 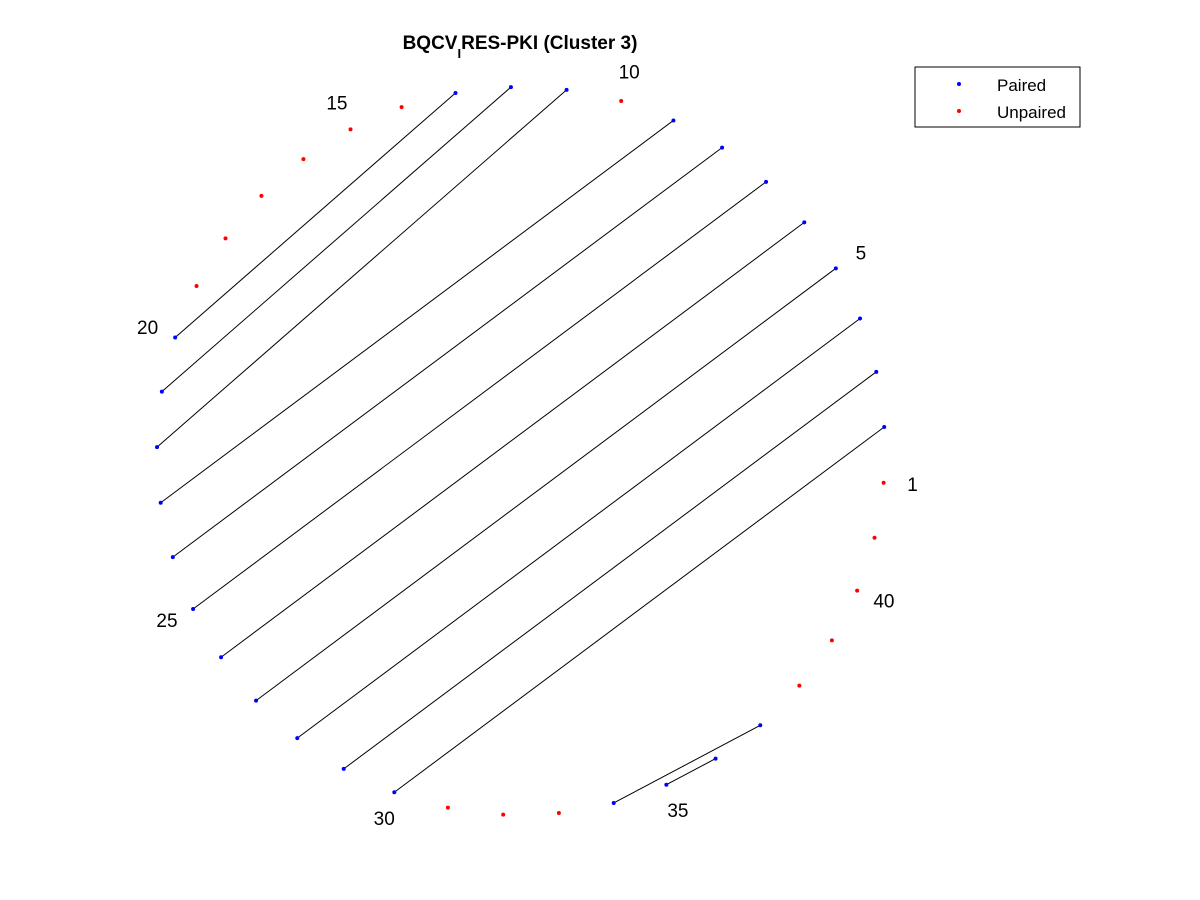 I want to click on node-label-35: 35, so click(x=677, y=811).